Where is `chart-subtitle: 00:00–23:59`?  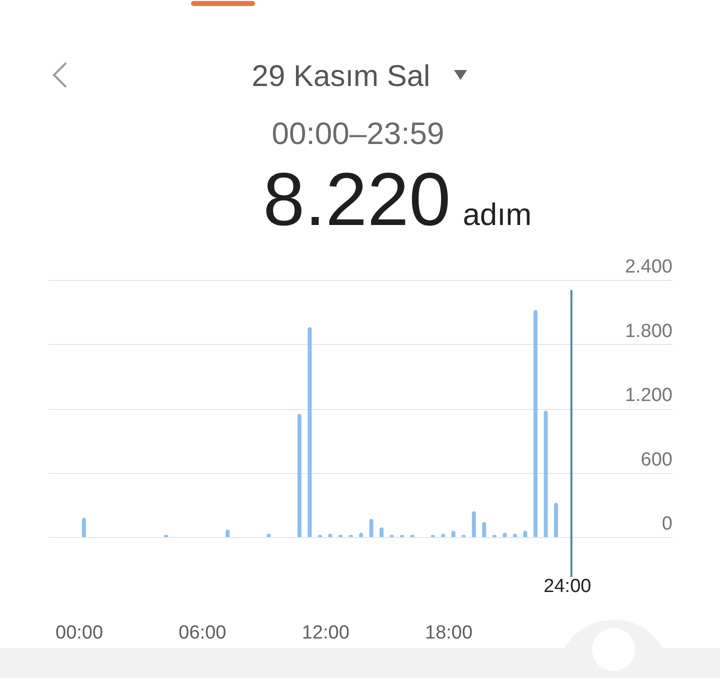 chart-subtitle: 00:00–23:59 is located at coordinates (358, 134).